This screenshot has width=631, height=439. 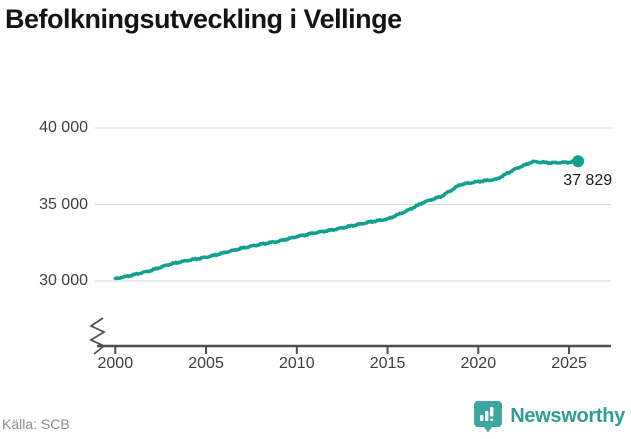 I want to click on y-axis-label: 35 000, so click(x=63, y=204).